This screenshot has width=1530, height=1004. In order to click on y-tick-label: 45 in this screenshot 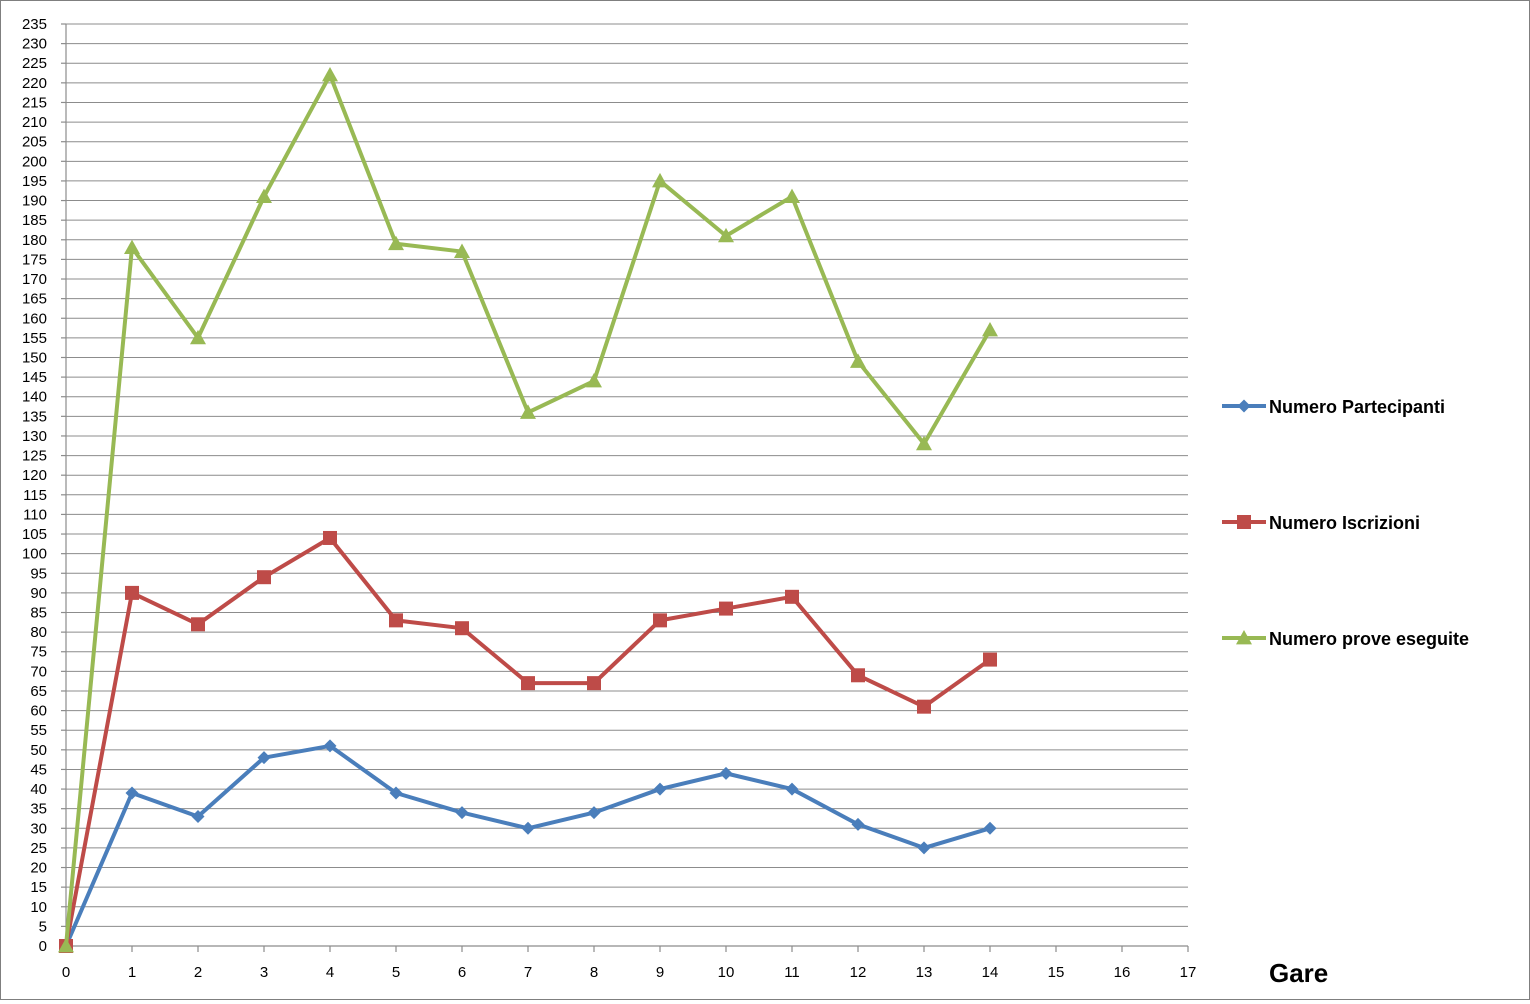, I will do `click(38, 769)`.